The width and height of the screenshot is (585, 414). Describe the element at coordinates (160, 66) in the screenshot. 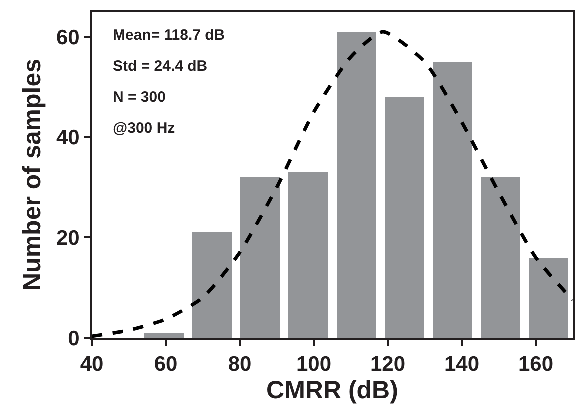

I see `annotation: Std = 24.4 dB` at that location.